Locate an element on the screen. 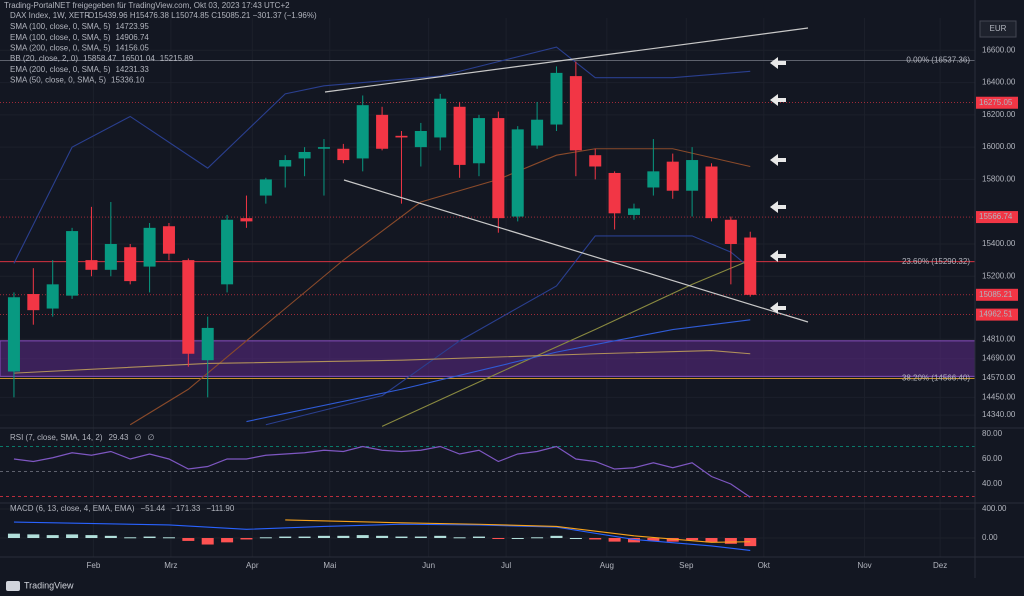 Image resolution: width=1024 pixels, height=596 pixels. y-tick-label: 14570.00 is located at coordinates (999, 377).